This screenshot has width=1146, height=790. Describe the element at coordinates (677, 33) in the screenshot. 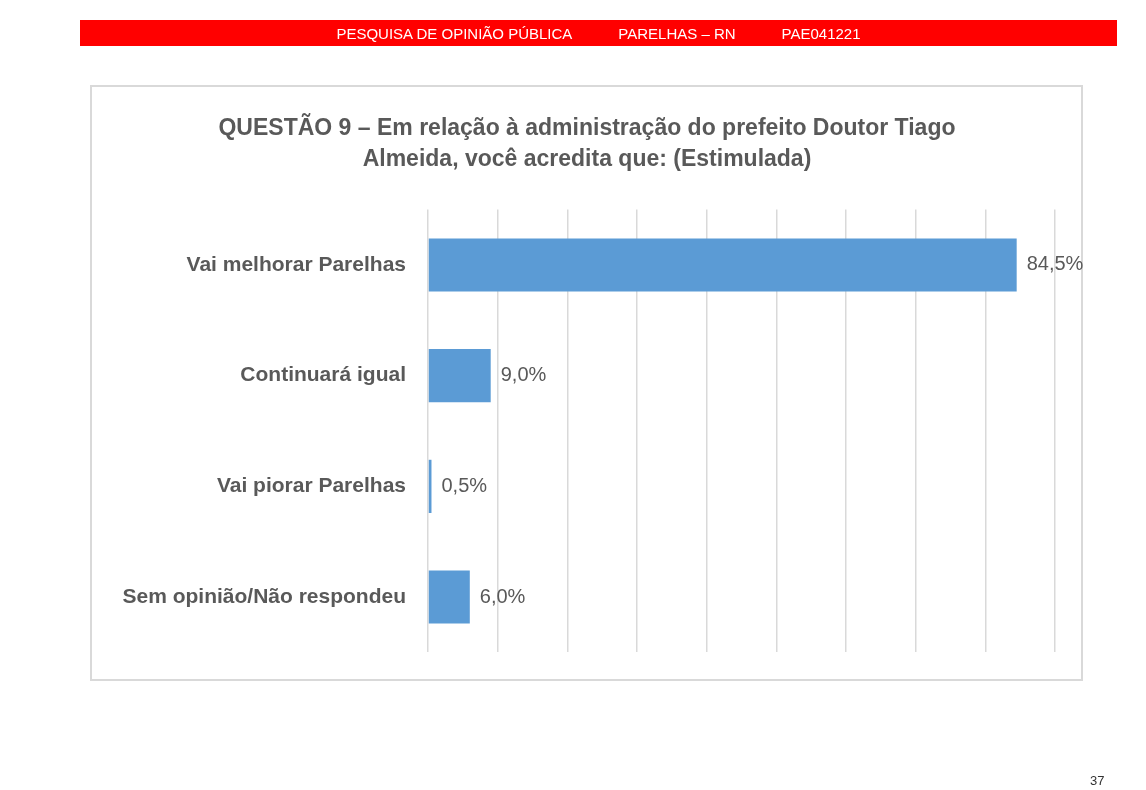

I see `text: PARELHAS – RN` at that location.